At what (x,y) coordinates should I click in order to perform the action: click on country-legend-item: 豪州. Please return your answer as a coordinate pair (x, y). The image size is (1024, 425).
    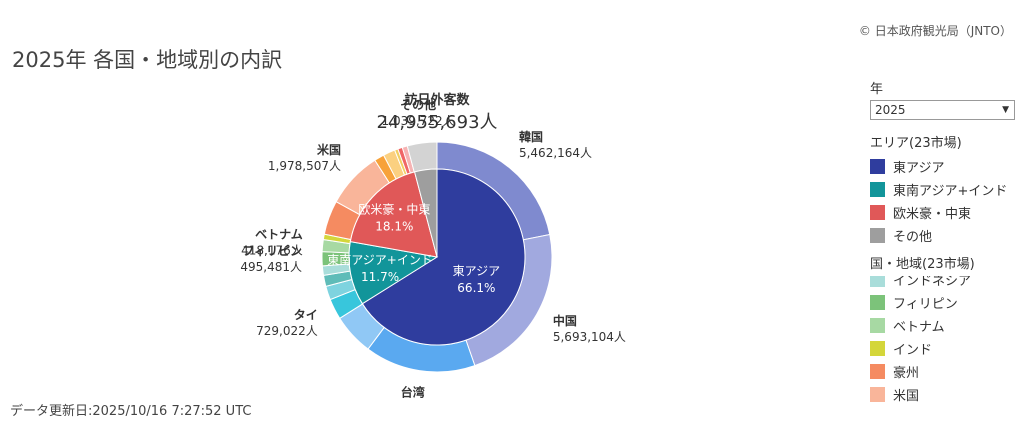
    Looking at the image, I should click on (945, 371).